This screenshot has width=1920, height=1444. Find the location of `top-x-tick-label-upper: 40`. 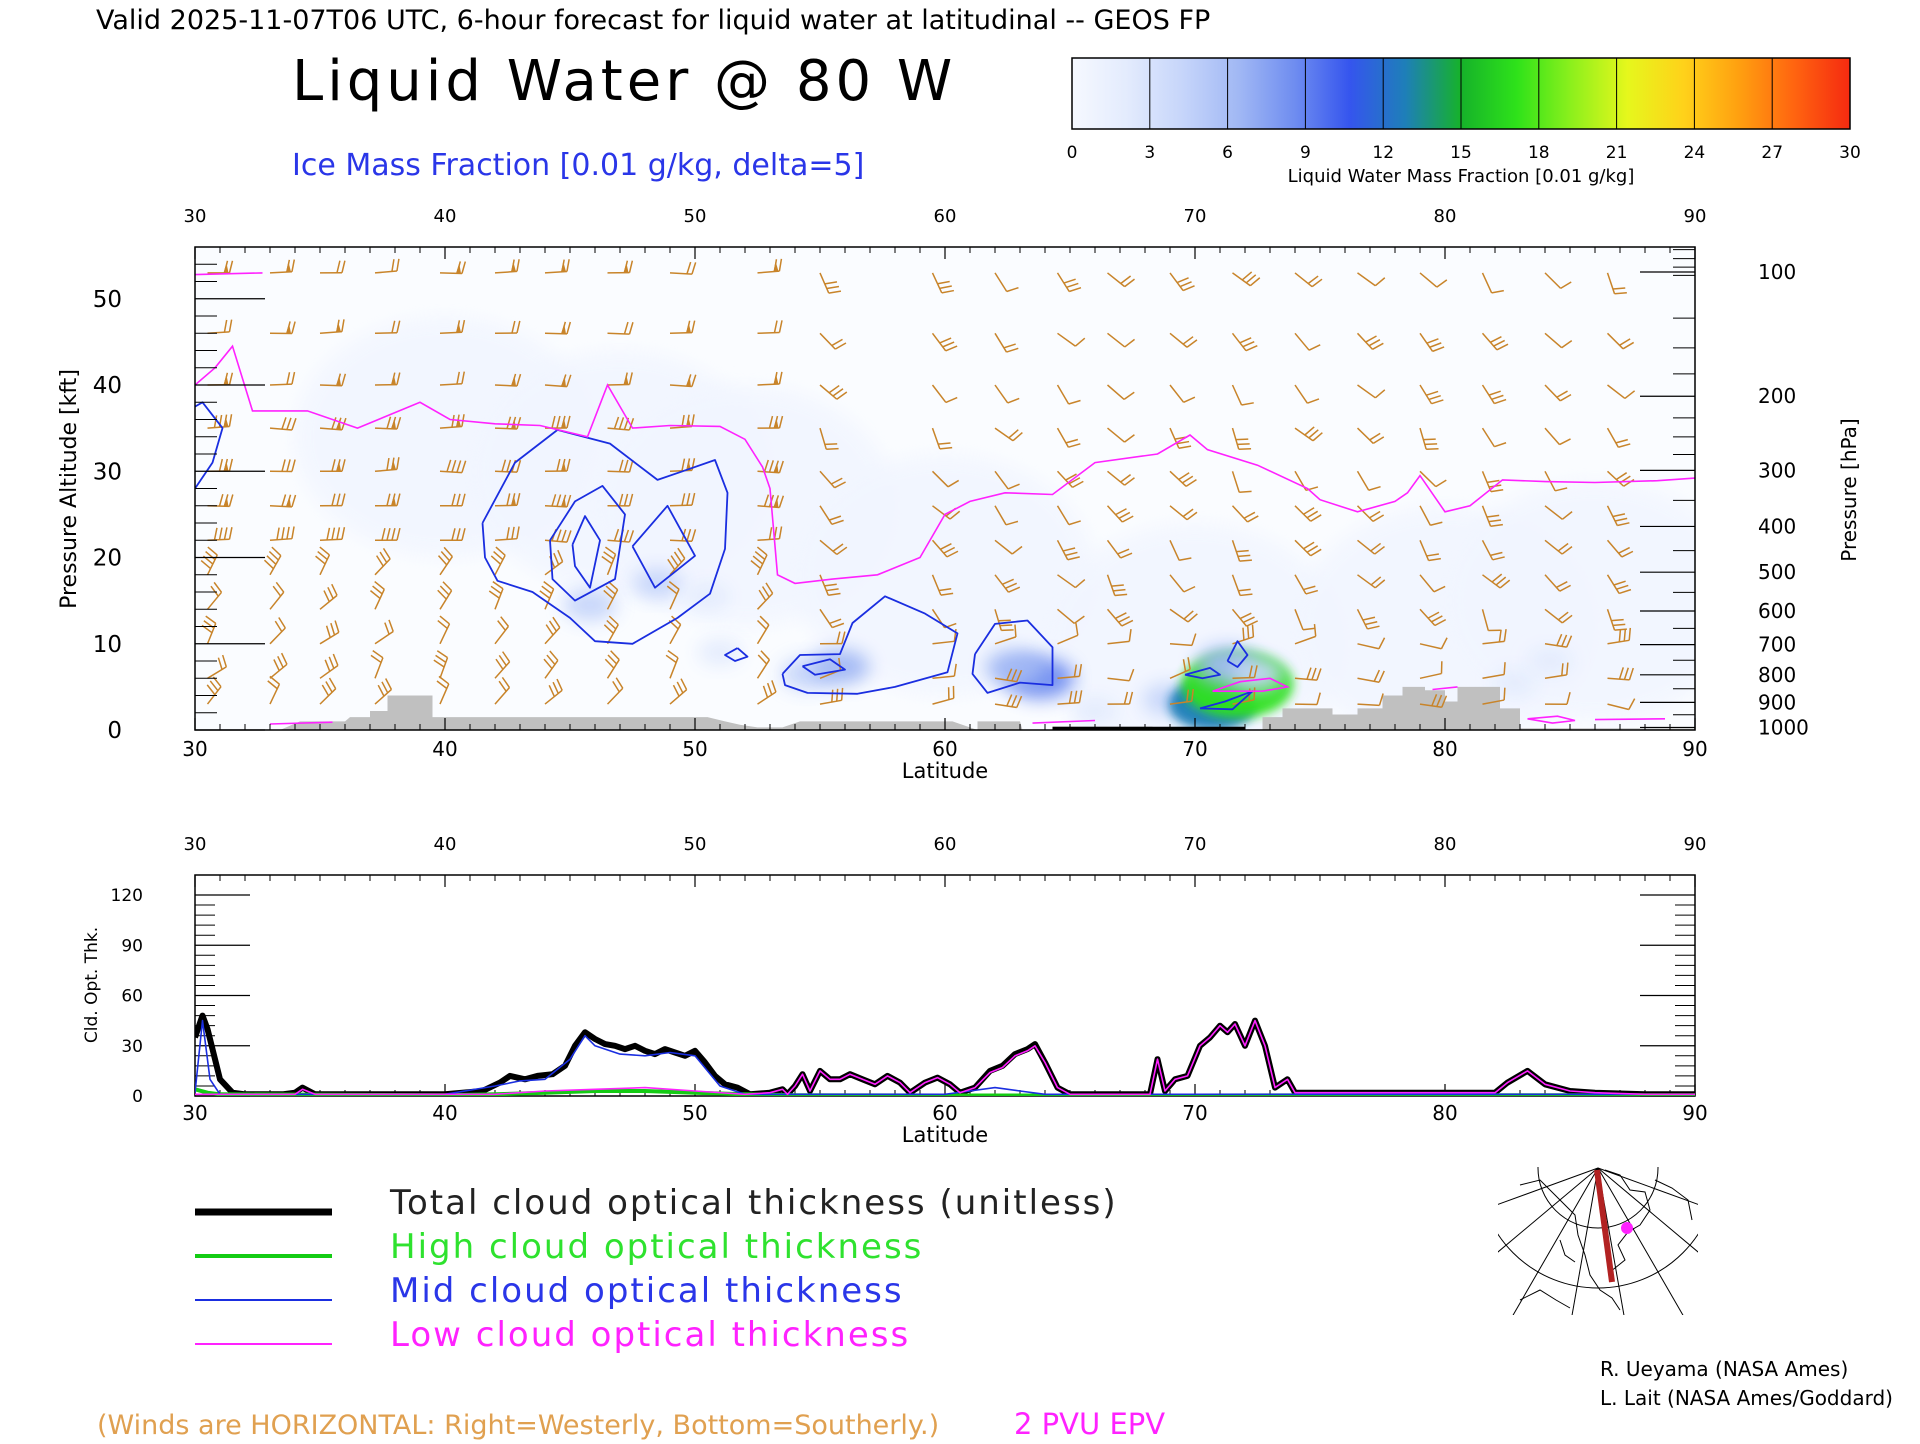

top-x-tick-label-upper: 40 is located at coordinates (445, 216).